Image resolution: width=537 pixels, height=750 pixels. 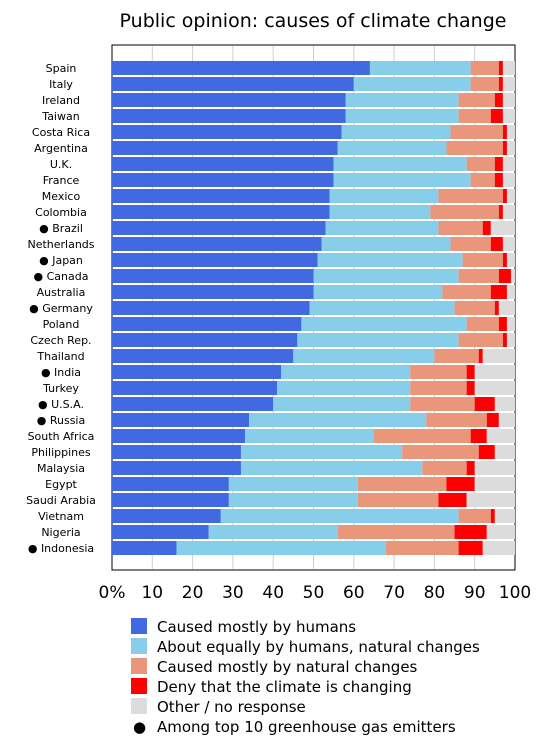 I want to click on category-label: Vietnam, so click(x=61, y=516).